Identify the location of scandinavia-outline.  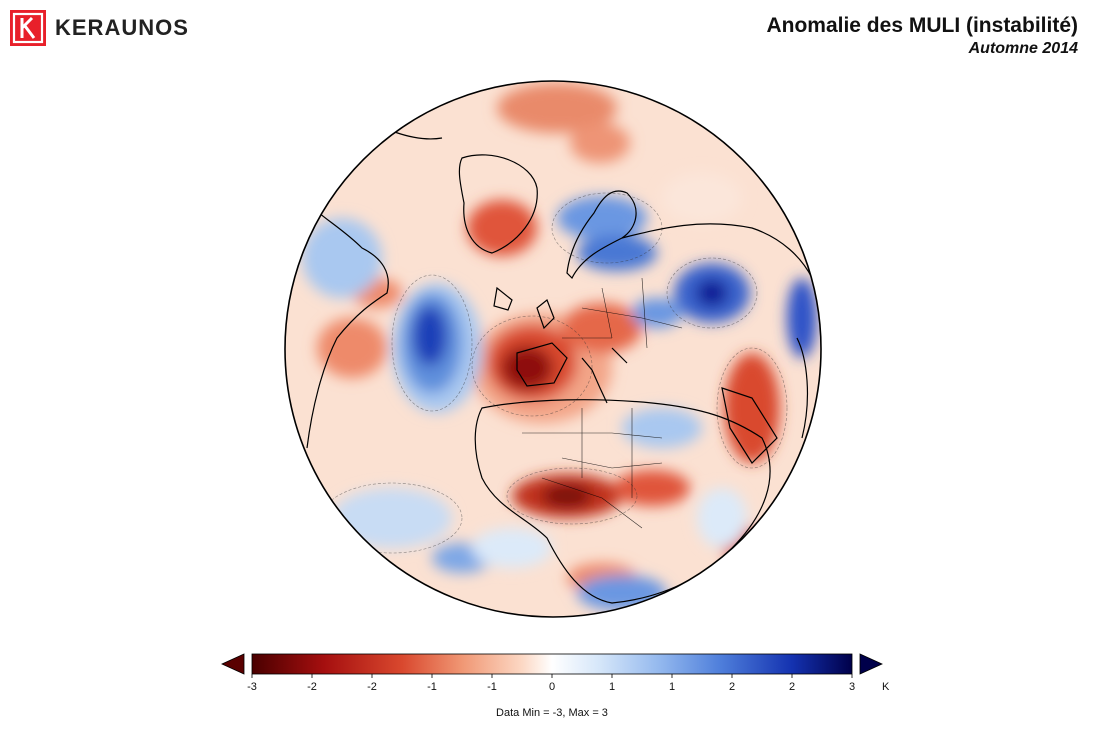
(601, 235).